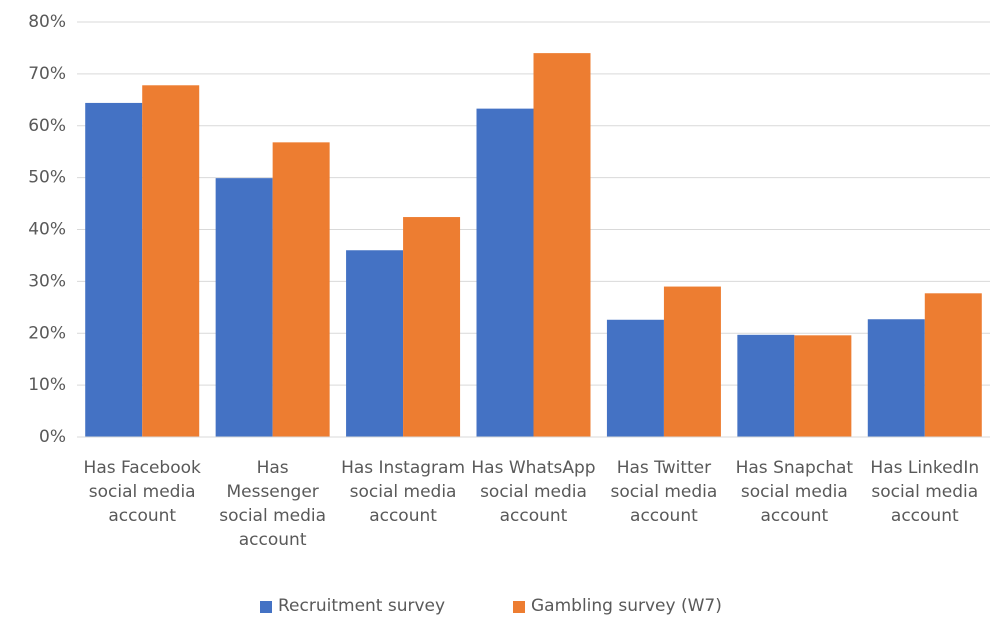 This screenshot has width=996, height=623. What do you see at coordinates (47, 281) in the screenshot?
I see `y-tick-label: 30%` at bounding box center [47, 281].